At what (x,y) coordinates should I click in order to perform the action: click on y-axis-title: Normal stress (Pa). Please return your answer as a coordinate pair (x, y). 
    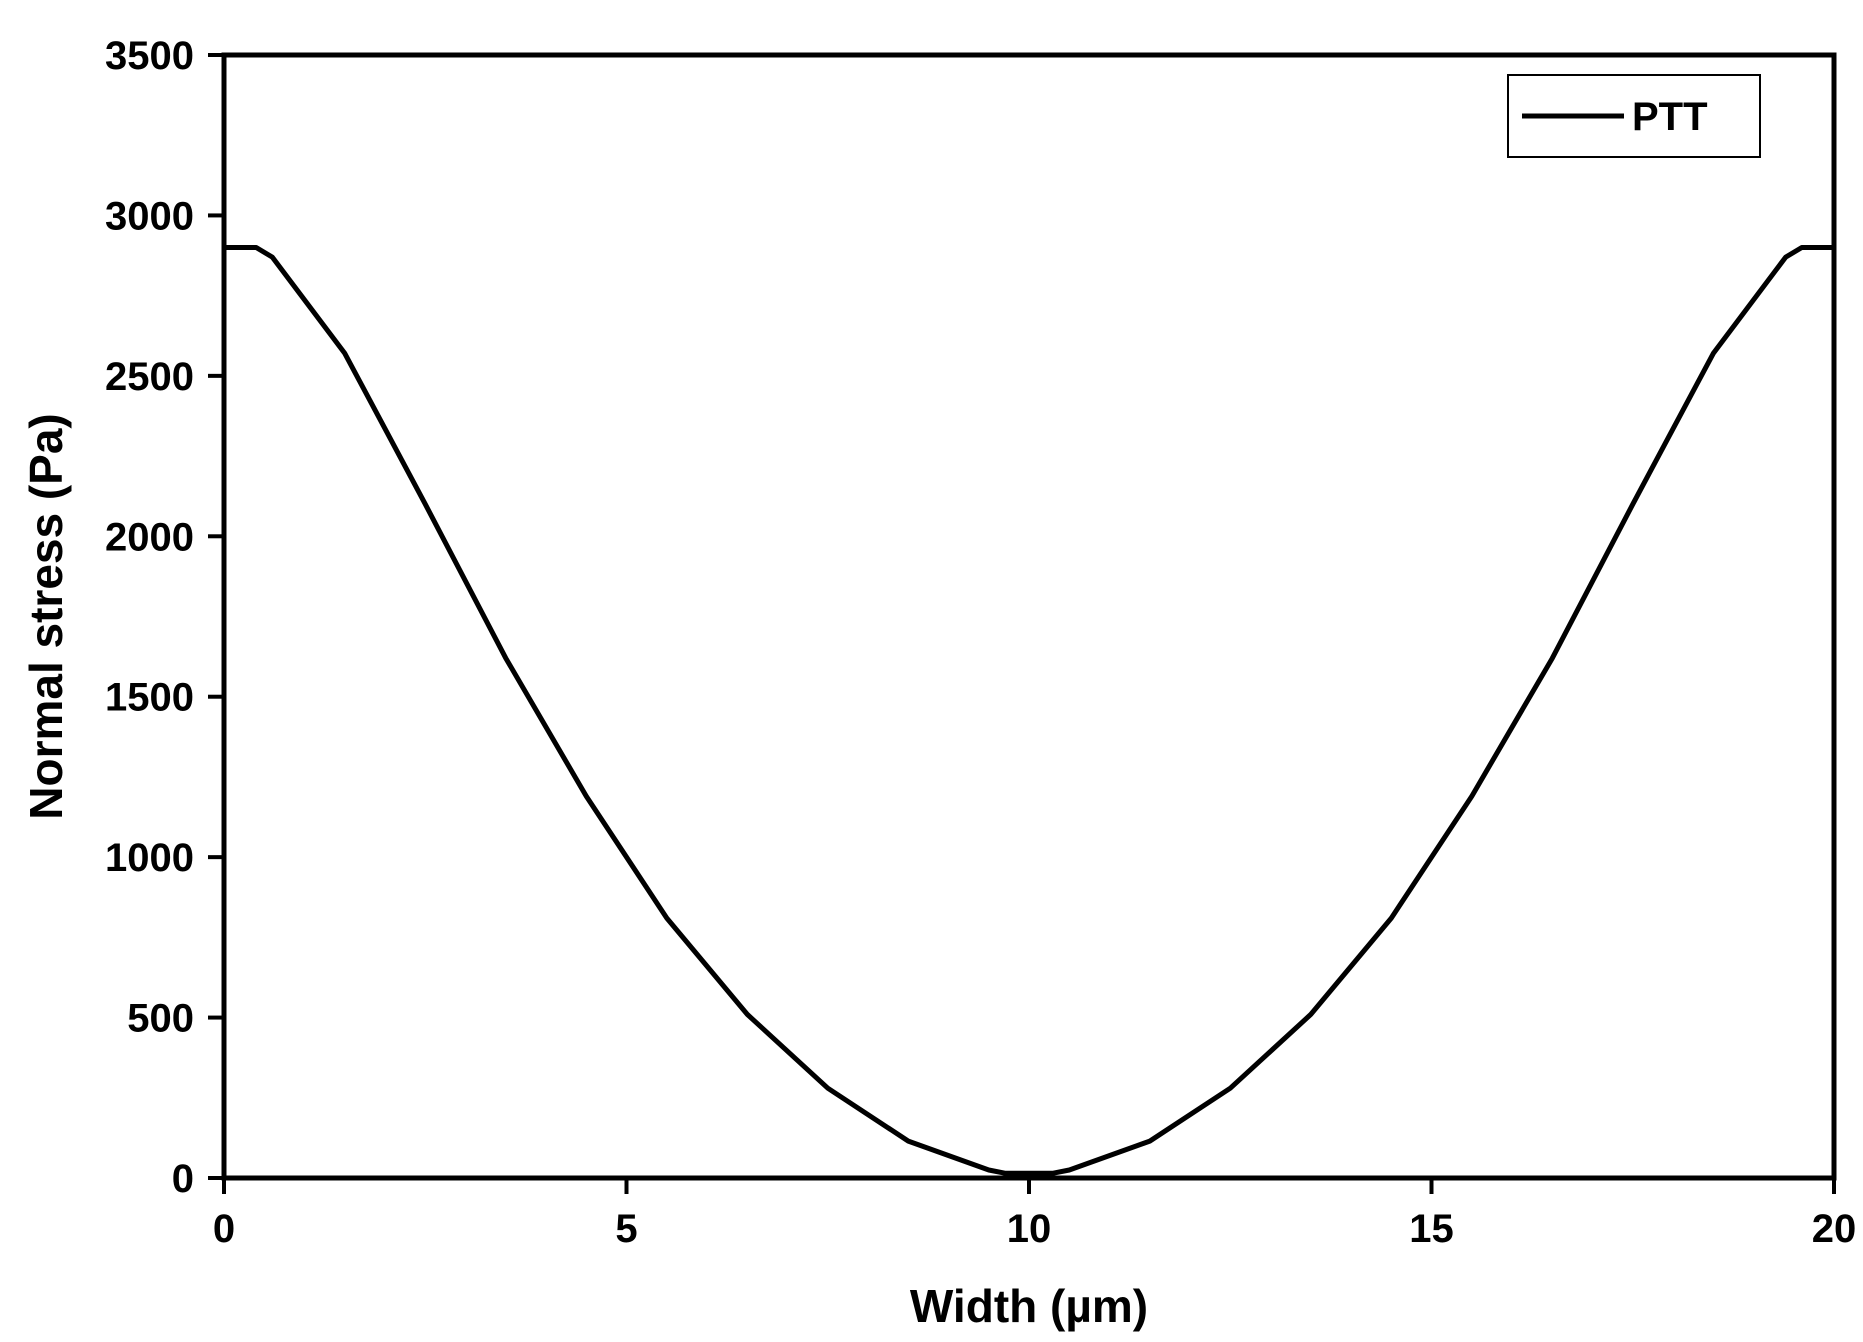
    Looking at the image, I should click on (46, 616).